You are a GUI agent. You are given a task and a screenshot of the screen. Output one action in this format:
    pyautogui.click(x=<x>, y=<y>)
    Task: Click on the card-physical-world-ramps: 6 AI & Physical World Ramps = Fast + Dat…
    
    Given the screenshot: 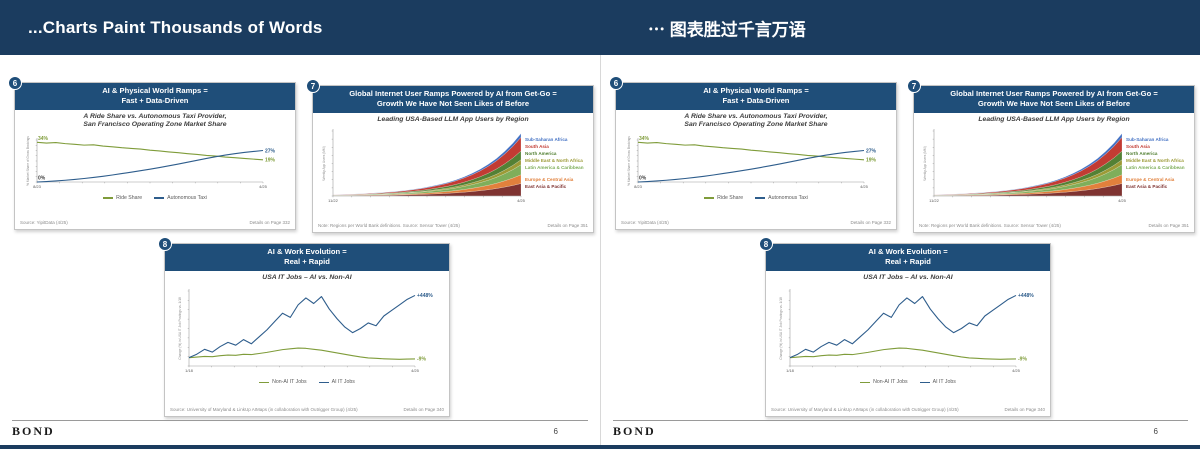 What is the action you would take?
    pyautogui.click(x=753, y=153)
    